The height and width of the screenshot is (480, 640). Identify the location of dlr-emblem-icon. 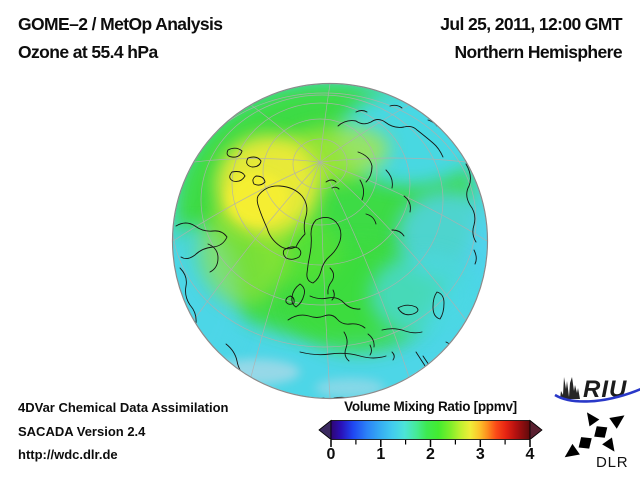
(594, 435).